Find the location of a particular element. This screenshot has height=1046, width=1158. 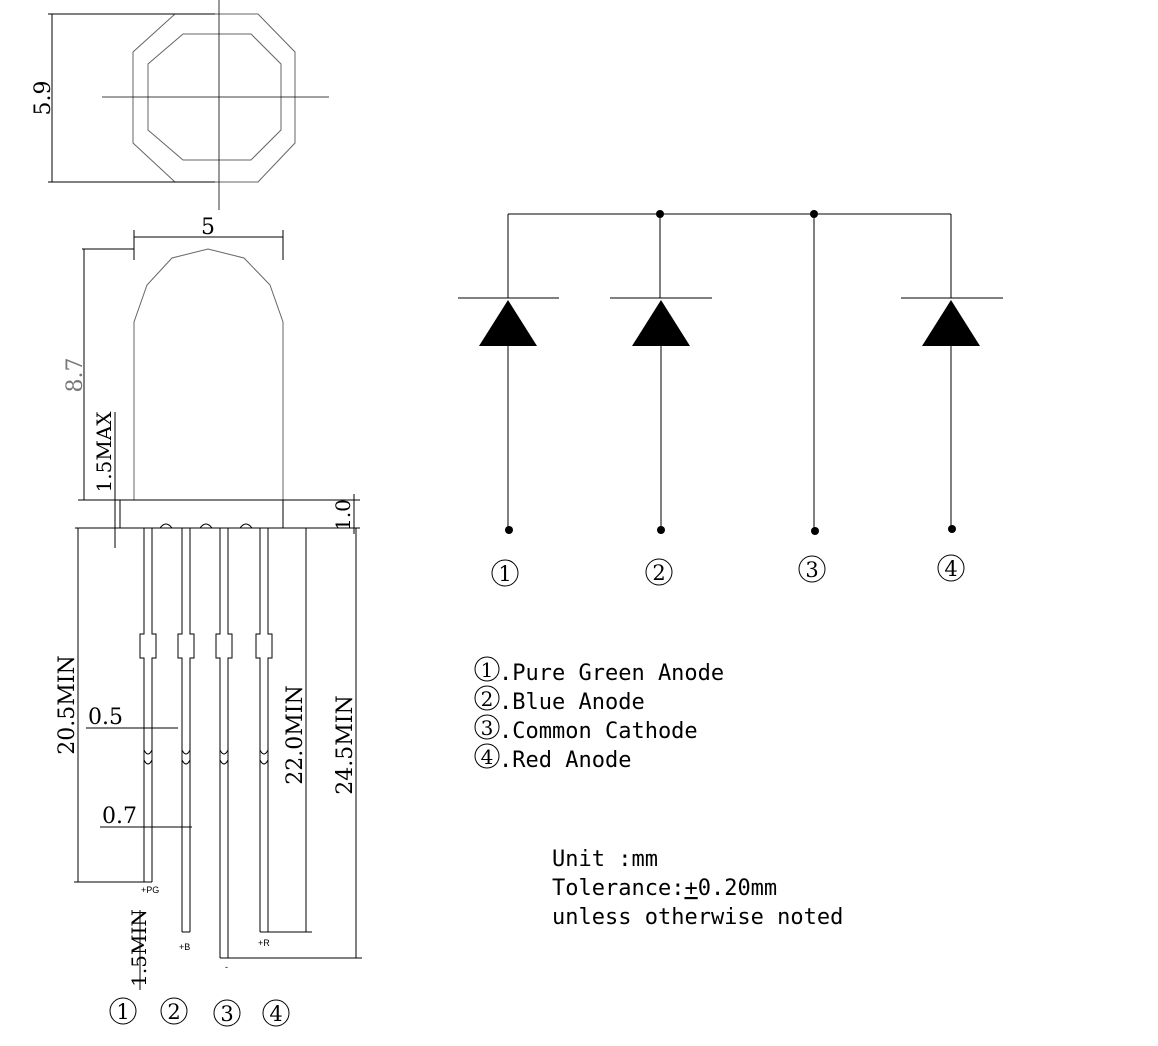

pin-number-4: 4 is located at coordinates (276, 1013).